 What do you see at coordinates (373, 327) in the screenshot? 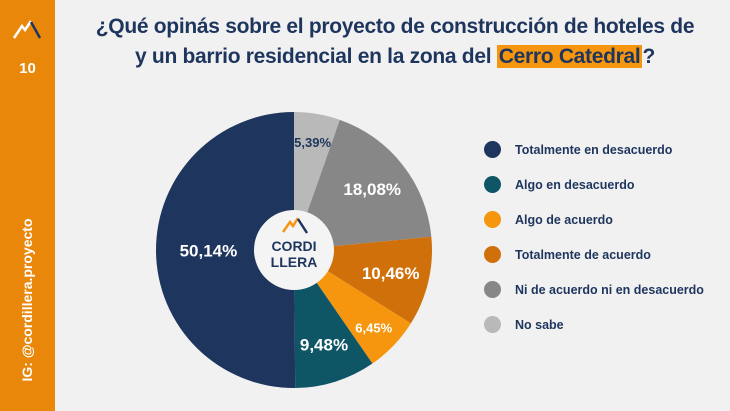
I see `slice-label: 6,45%` at bounding box center [373, 327].